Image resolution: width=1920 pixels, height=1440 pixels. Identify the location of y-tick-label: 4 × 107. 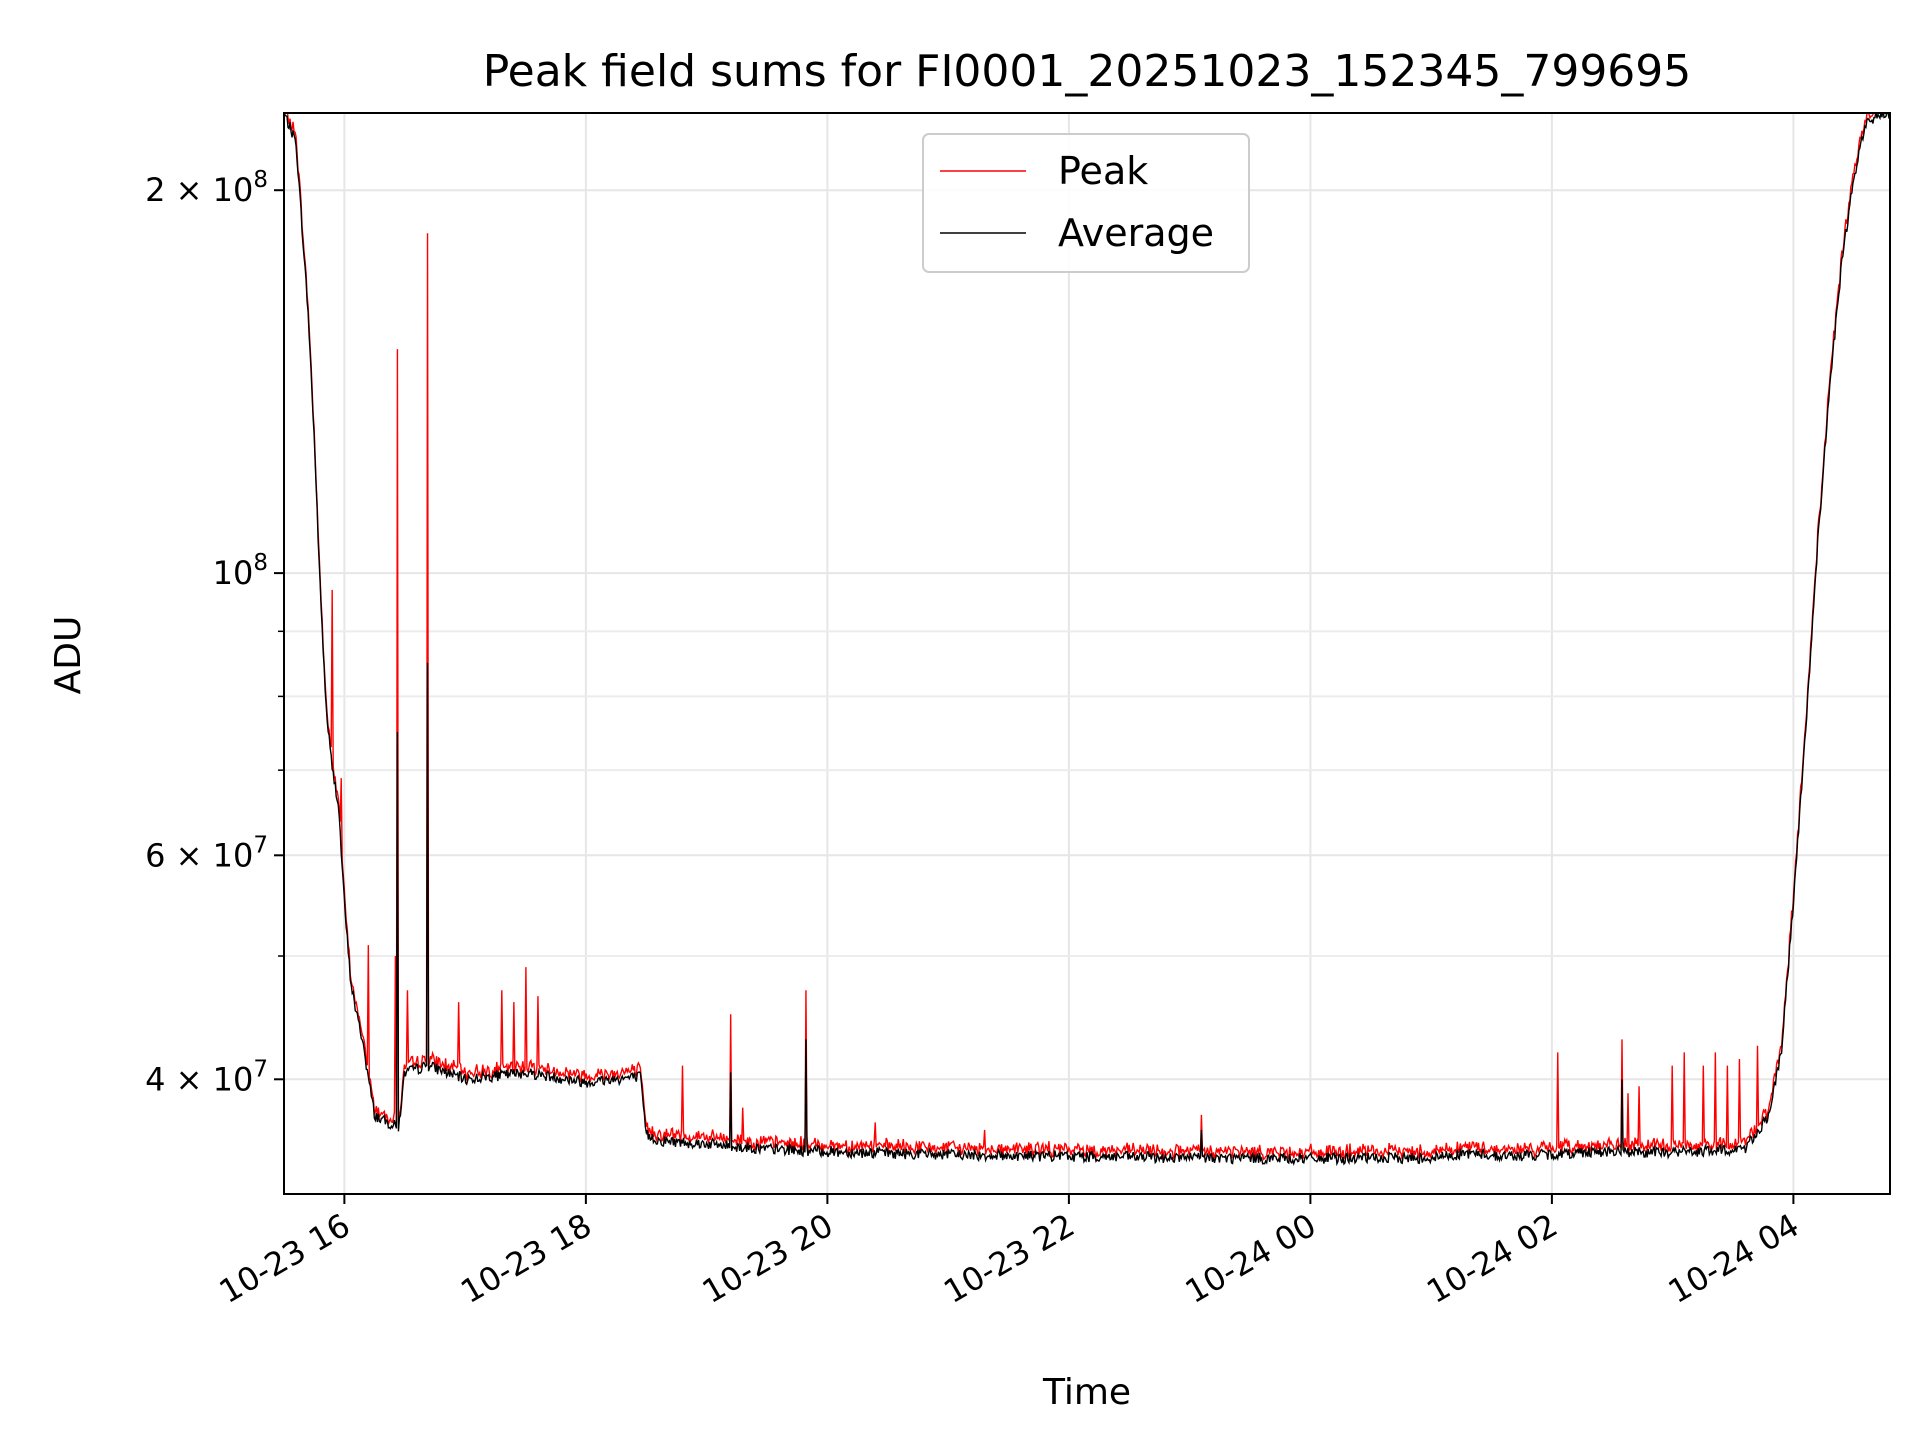
(206, 1077).